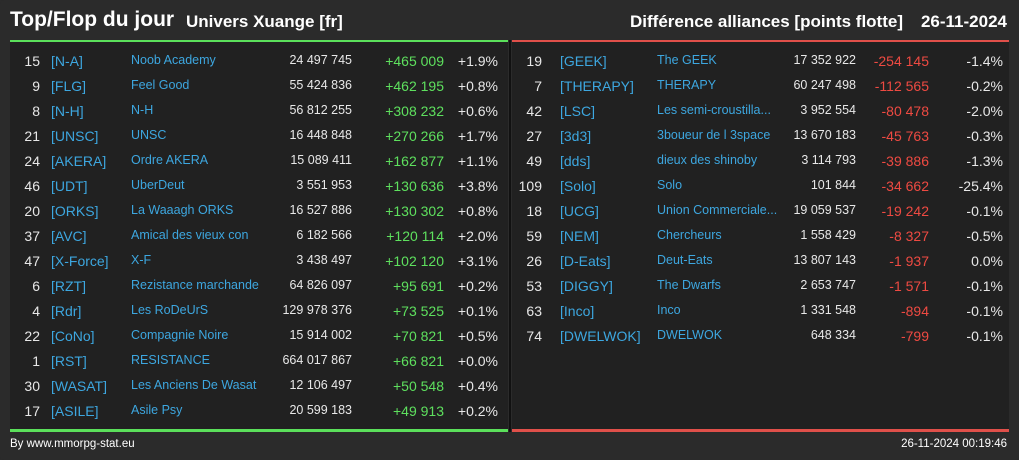 The width and height of the screenshot is (1019, 460). What do you see at coordinates (69, 361) in the screenshot?
I see `alliance-tag-link: [RST]` at bounding box center [69, 361].